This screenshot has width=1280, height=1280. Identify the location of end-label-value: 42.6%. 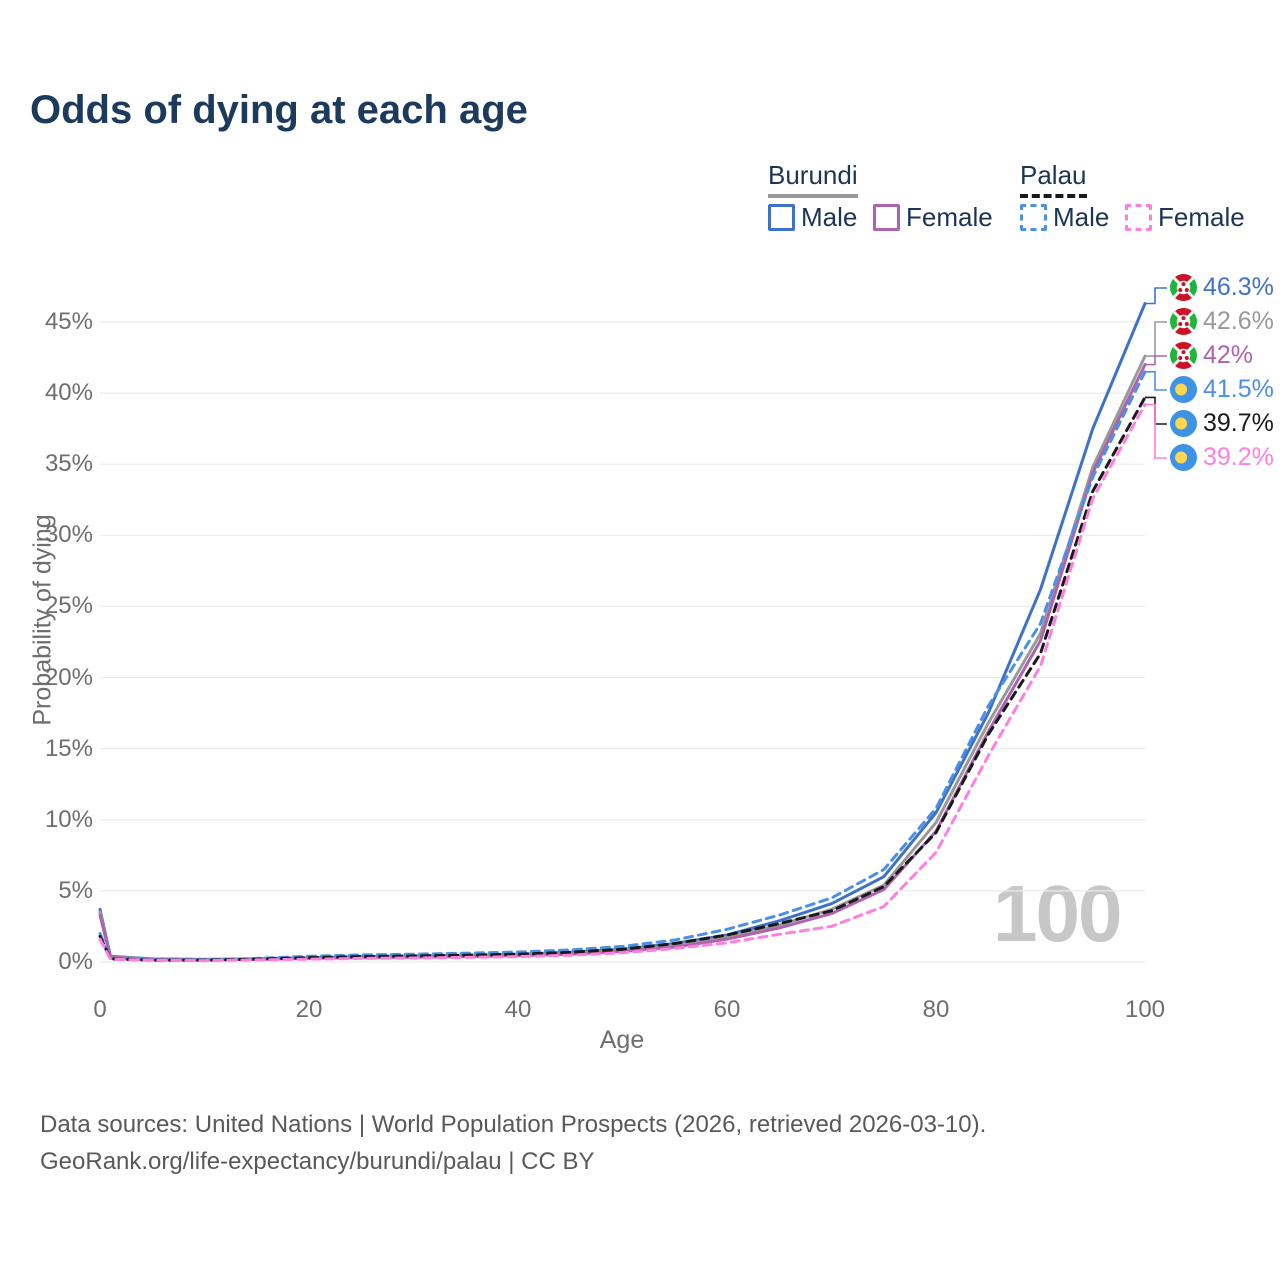
(1238, 321).